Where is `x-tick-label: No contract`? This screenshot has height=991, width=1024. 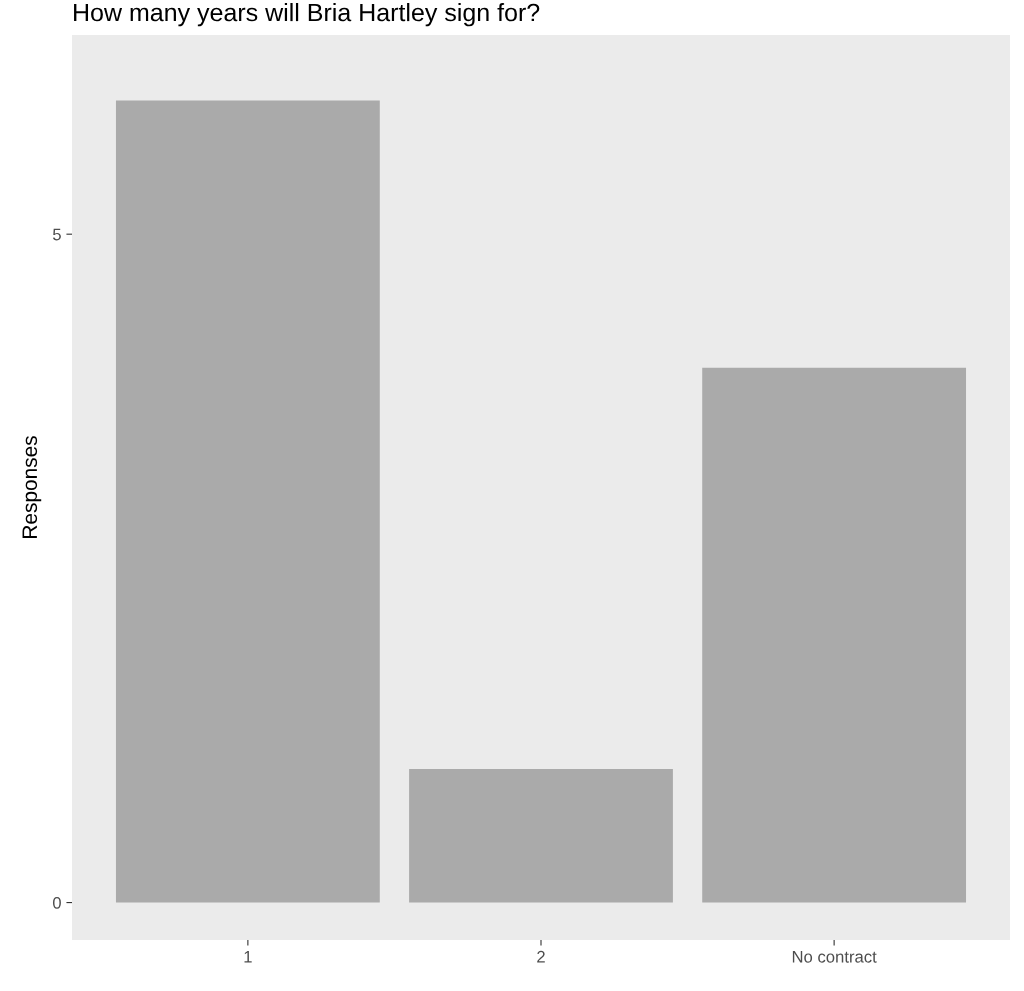
x-tick-label: No contract is located at coordinates (834, 957).